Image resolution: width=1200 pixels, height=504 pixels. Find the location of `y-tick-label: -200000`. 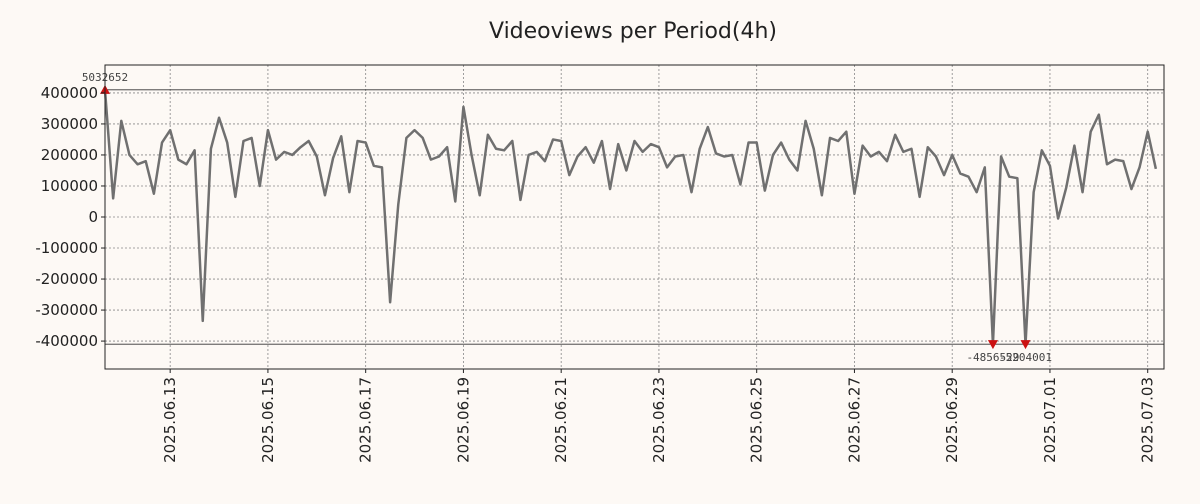

y-tick-label: -200000 is located at coordinates (66, 279).